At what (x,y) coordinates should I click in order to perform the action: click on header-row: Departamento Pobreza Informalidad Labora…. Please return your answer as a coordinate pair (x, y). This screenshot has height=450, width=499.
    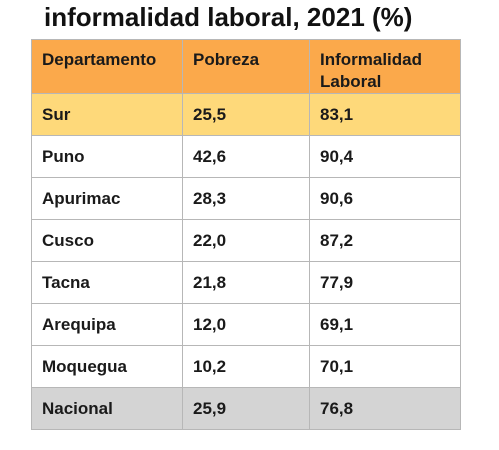
    Looking at the image, I should click on (246, 66).